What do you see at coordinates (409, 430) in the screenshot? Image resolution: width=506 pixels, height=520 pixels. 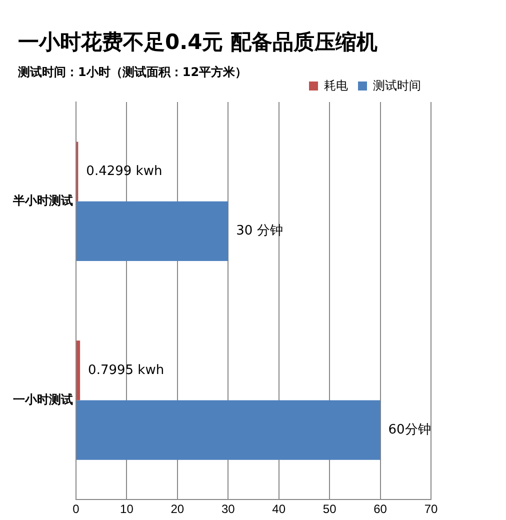 I see `data-label: 60分钟` at bounding box center [409, 430].